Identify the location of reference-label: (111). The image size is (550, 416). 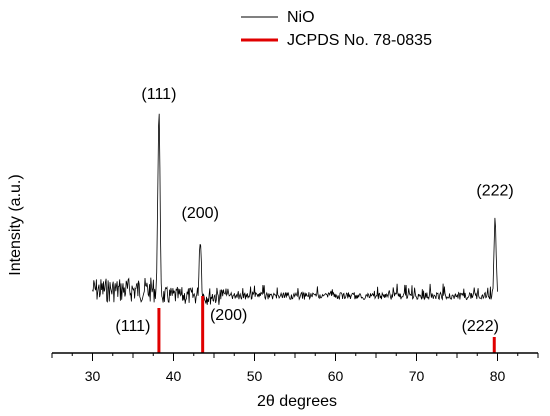
(132, 326).